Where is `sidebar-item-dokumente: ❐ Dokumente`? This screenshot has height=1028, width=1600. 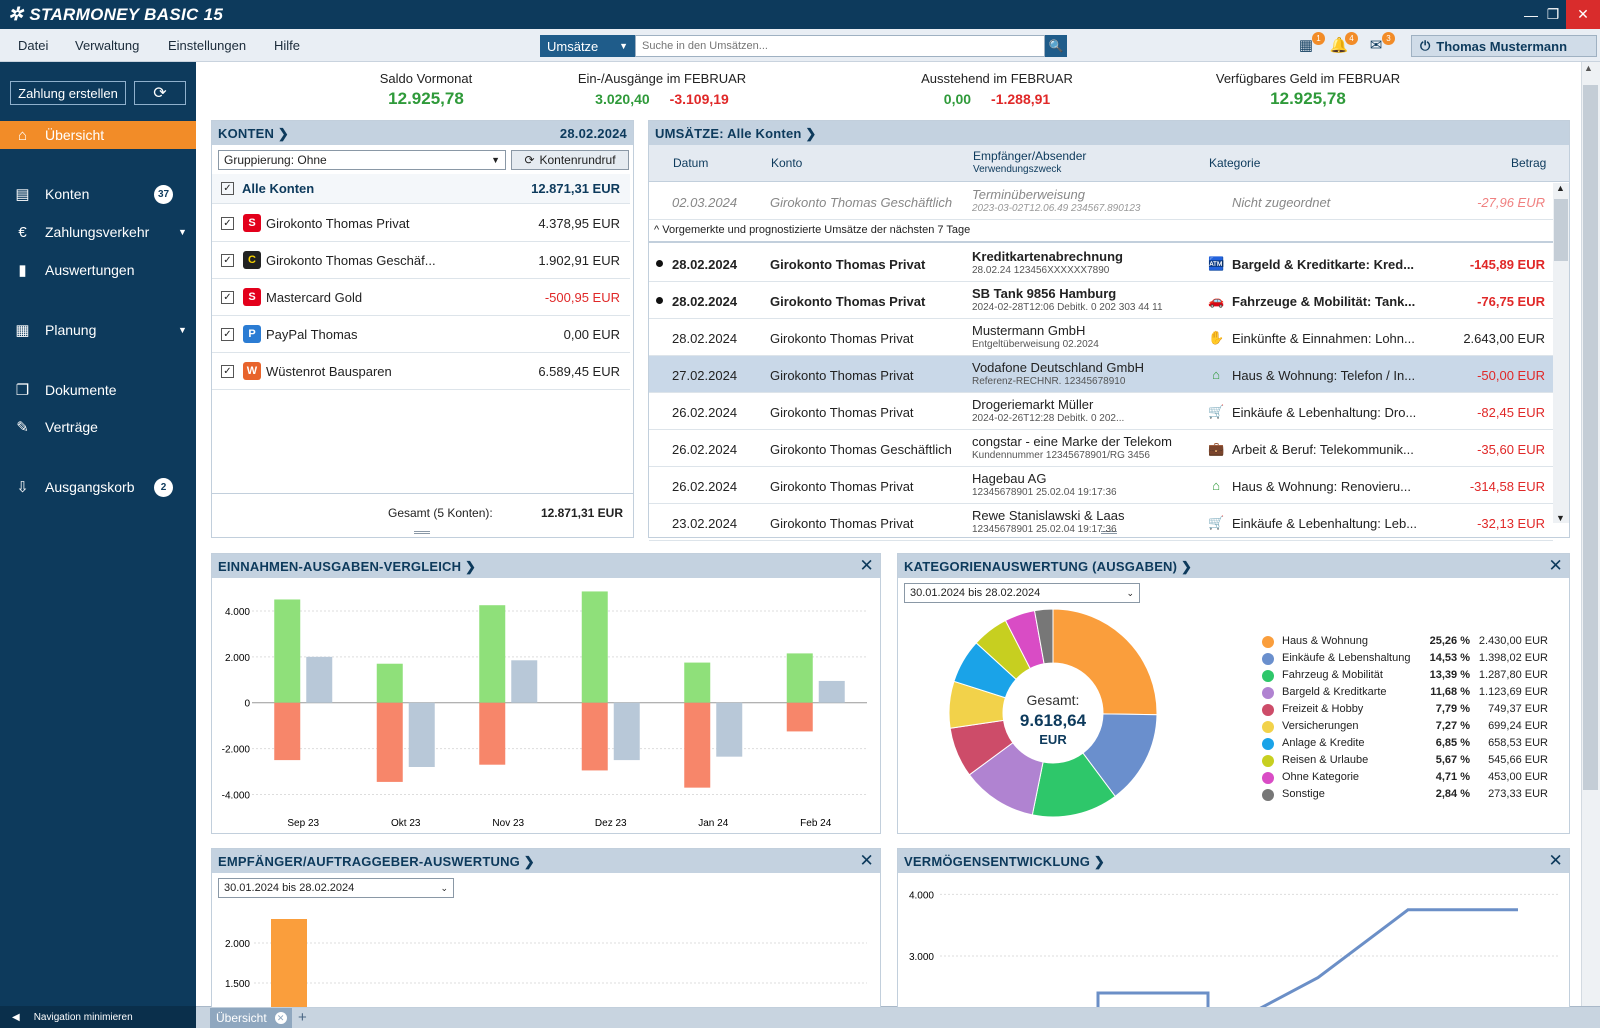
sidebar-item-dokumente: ❐ Dokumente is located at coordinates (98, 390).